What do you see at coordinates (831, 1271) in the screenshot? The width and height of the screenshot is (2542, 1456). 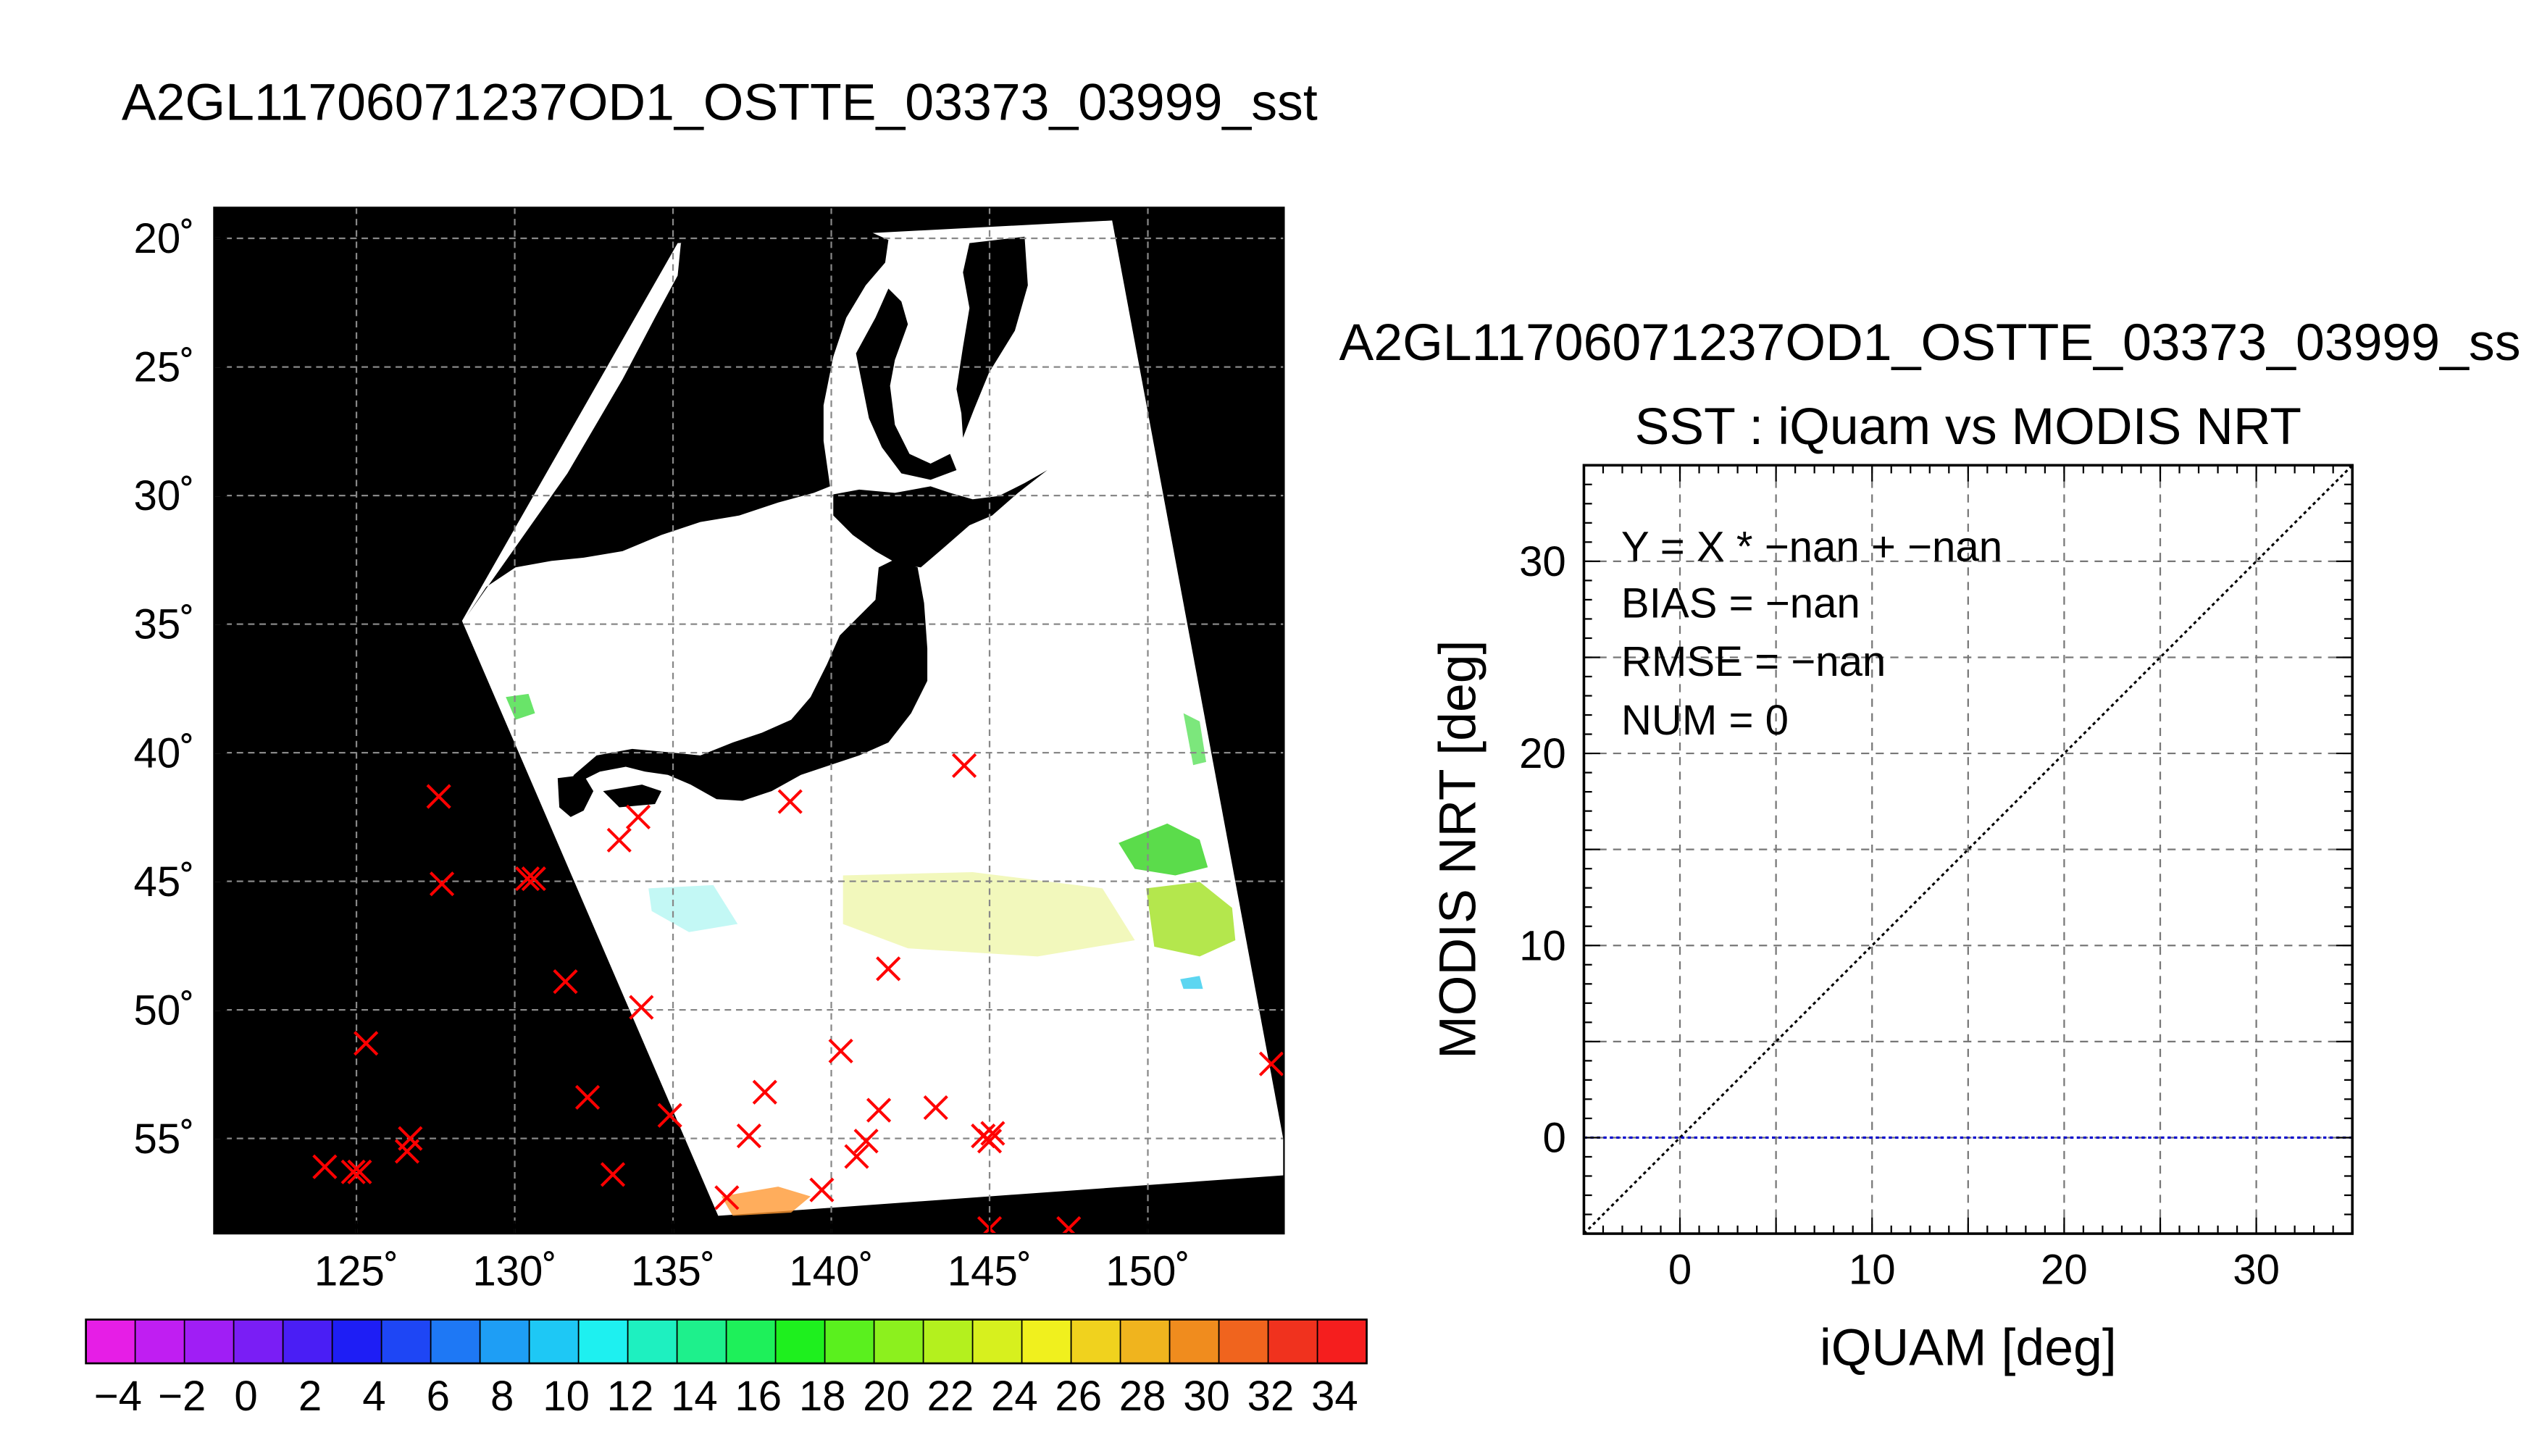 I see `map-tick-label-lon: 140˚` at bounding box center [831, 1271].